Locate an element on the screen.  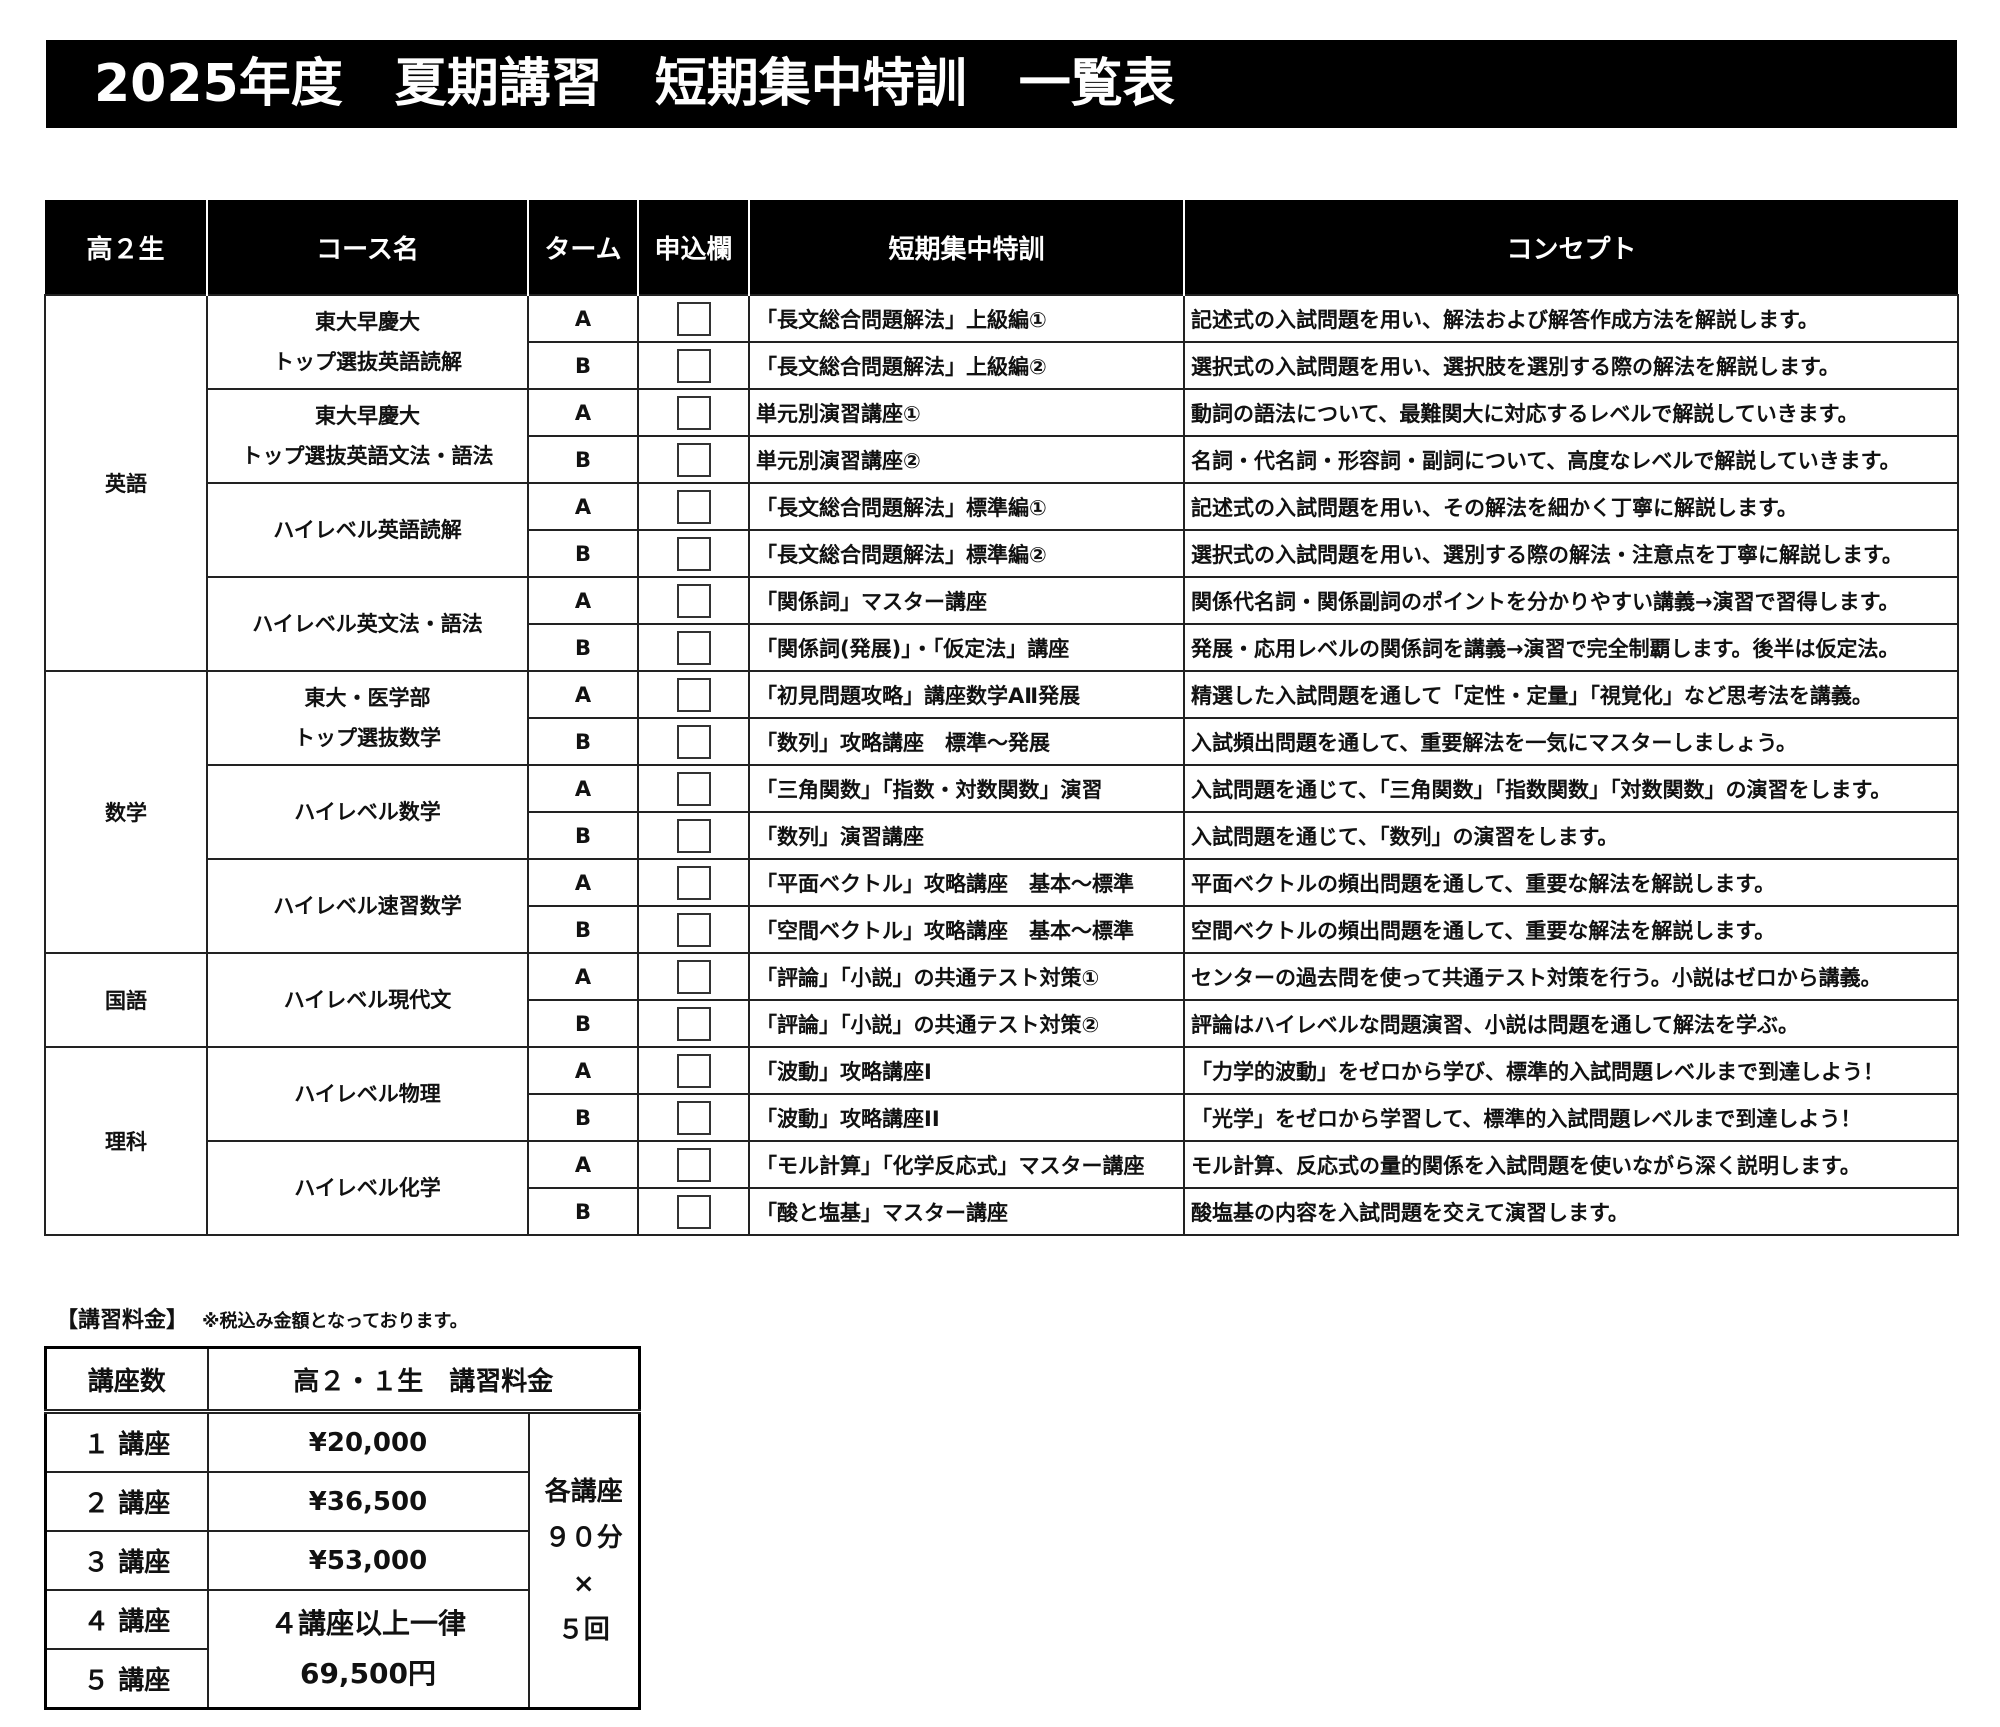
lecture-title: 「関係詞(発展)」・「仮定法」講座 is located at coordinates (966, 647).